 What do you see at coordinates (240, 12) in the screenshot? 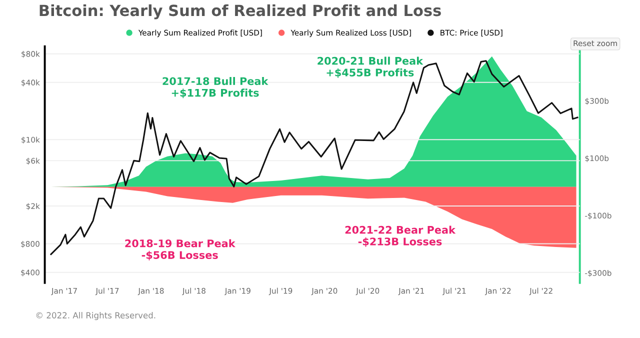
I see `chart-title: Bitcoin: Yearly Sum of Realized Profit and Loss` at bounding box center [240, 12].